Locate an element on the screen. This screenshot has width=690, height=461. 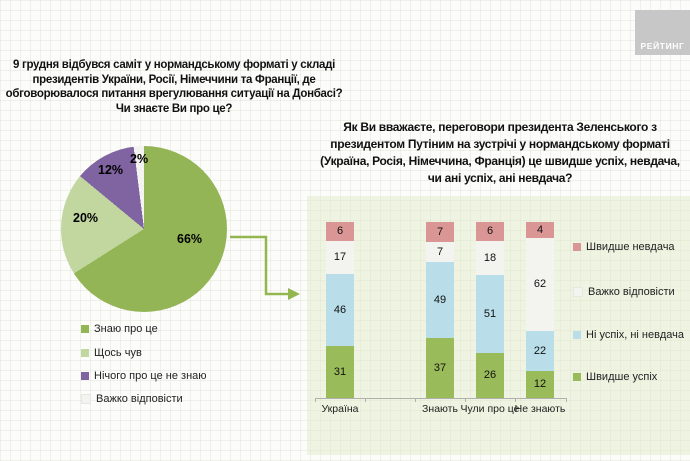
segment-value: 12 is located at coordinates (540, 384).